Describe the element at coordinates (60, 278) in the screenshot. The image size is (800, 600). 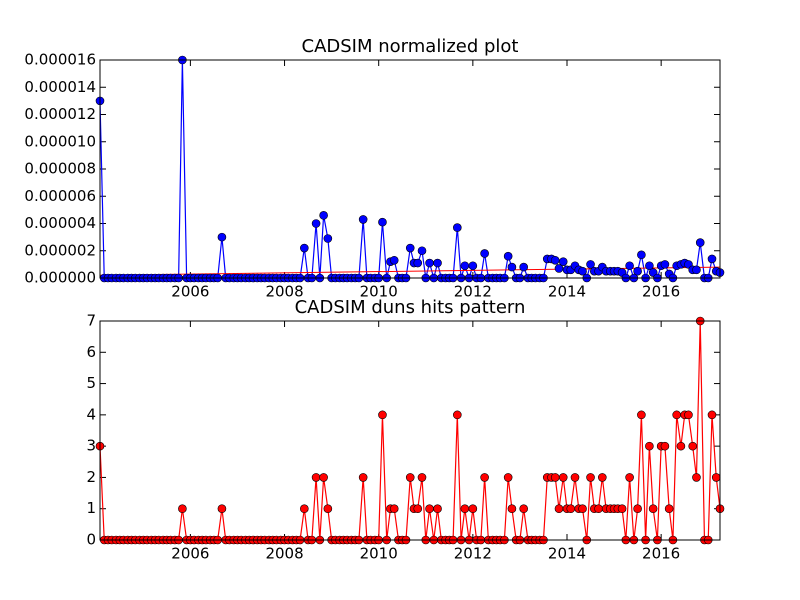
I see `y-tick-label: 0.000000` at that location.